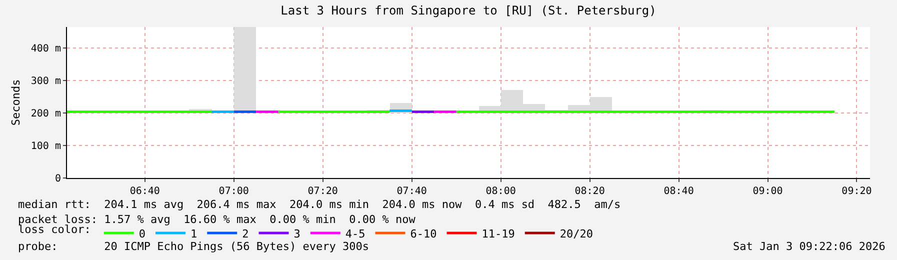 Image resolution: width=897 pixels, height=260 pixels. What do you see at coordinates (193, 246) in the screenshot?
I see `text: probe: 20 ICMP Echo Pings (56 Bytes) every 300s` at bounding box center [193, 246].